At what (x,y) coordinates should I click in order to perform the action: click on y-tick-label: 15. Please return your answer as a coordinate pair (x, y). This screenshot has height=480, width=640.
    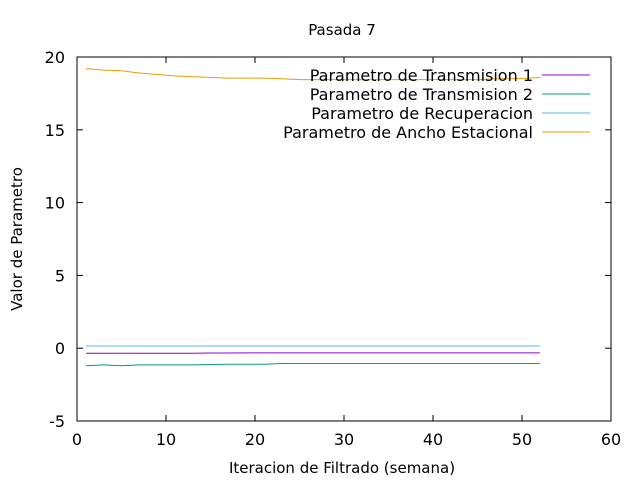
    Looking at the image, I should click on (55, 130).